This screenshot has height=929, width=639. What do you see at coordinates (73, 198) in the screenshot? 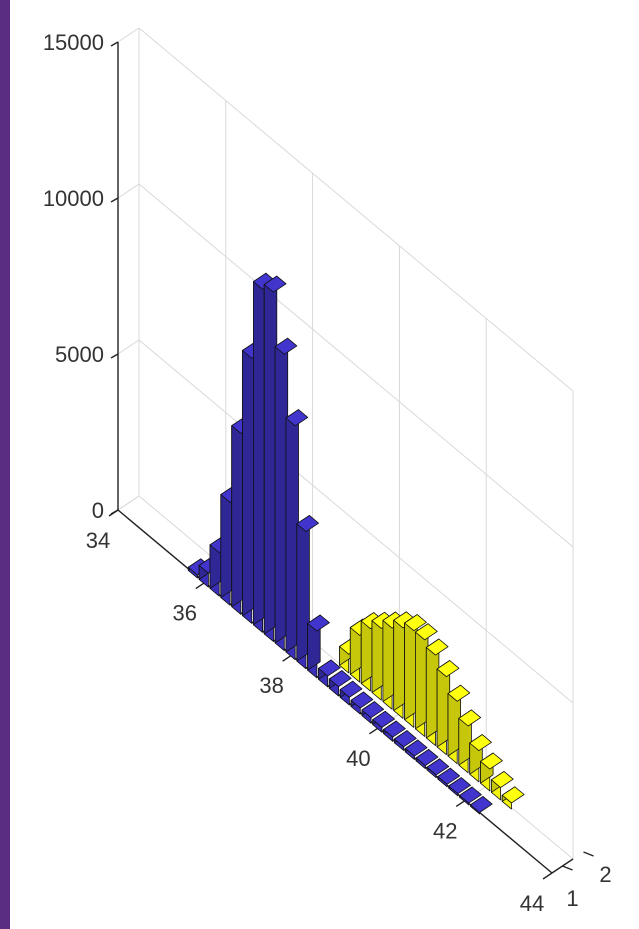
I see `z-tick-label: 10000` at bounding box center [73, 198].